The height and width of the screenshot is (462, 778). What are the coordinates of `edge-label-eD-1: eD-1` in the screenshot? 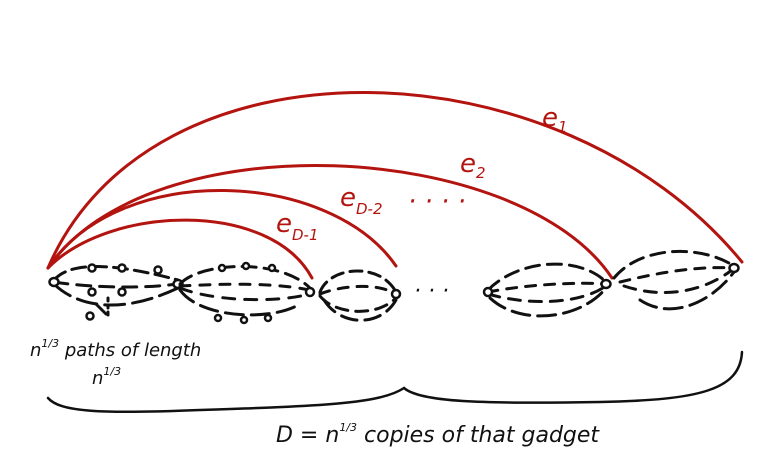 It's located at (297, 226).